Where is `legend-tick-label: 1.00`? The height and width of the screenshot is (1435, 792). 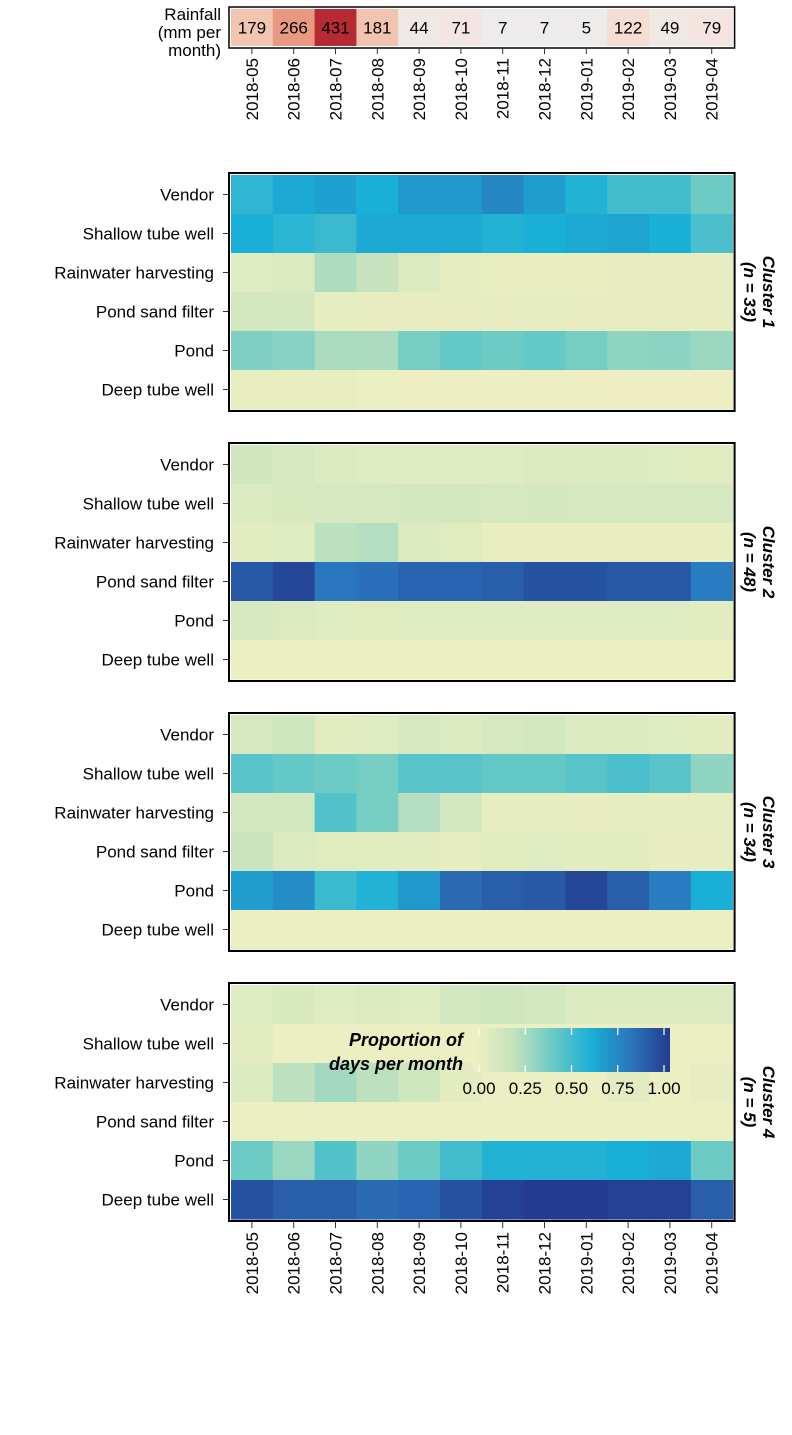 legend-tick-label: 1.00 is located at coordinates (663, 1088).